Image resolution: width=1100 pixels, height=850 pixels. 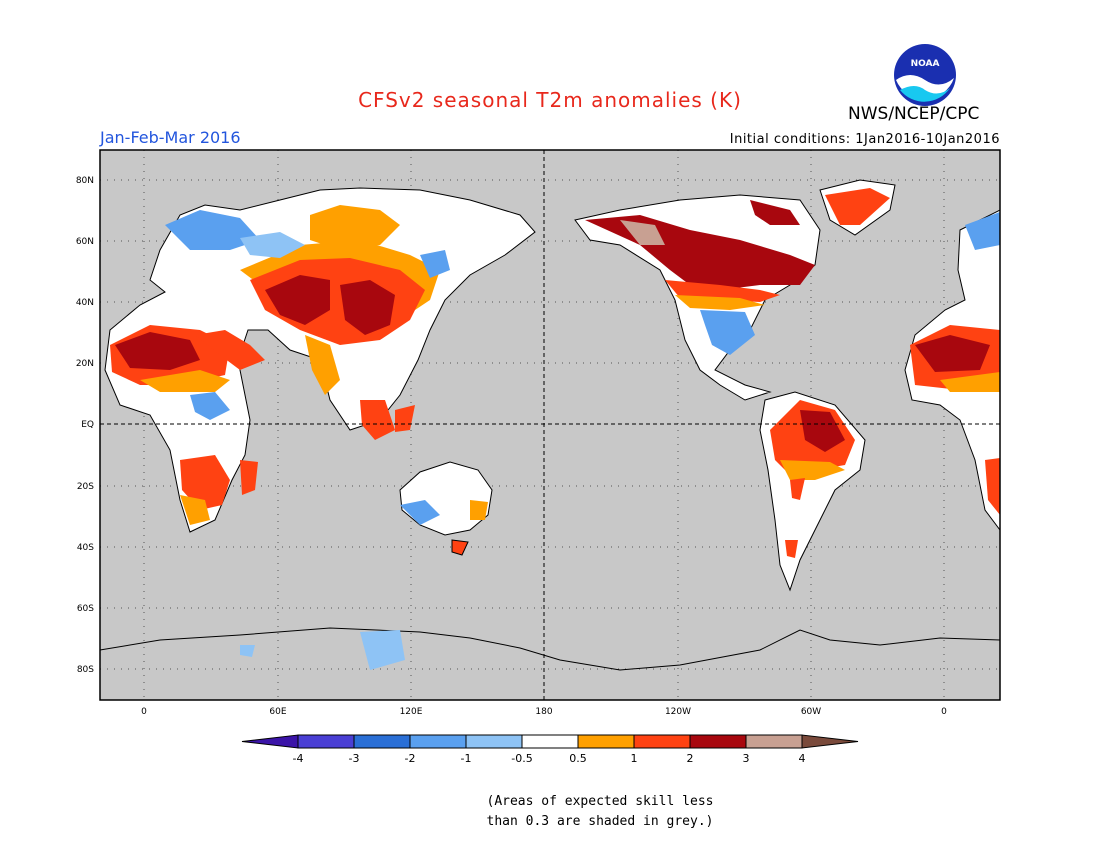 I want to click on land-australia, so click(x=446, y=508).